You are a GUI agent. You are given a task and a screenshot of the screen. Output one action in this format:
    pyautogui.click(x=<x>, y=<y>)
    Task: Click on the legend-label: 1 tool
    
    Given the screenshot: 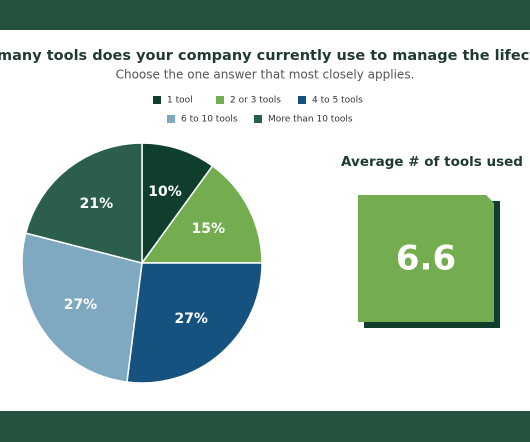 What is the action you would take?
    pyautogui.click(x=180, y=101)
    